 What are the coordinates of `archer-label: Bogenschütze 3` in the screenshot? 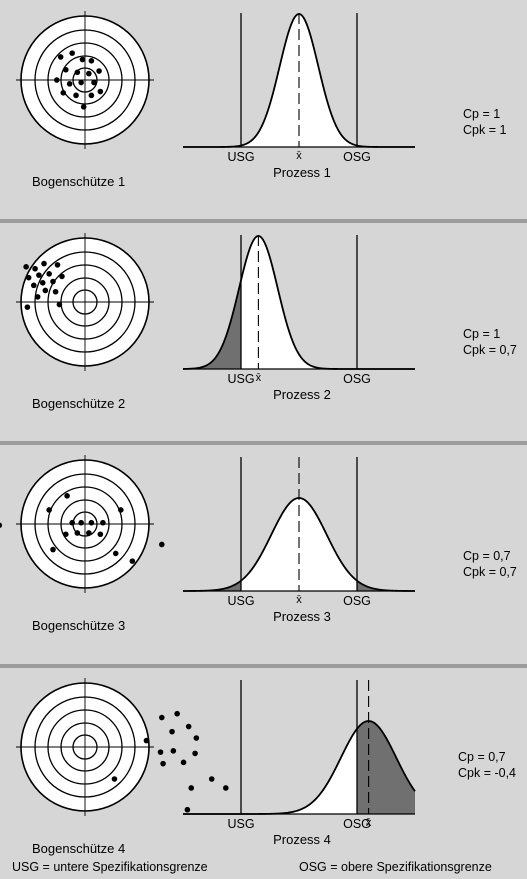 It's located at (78, 625).